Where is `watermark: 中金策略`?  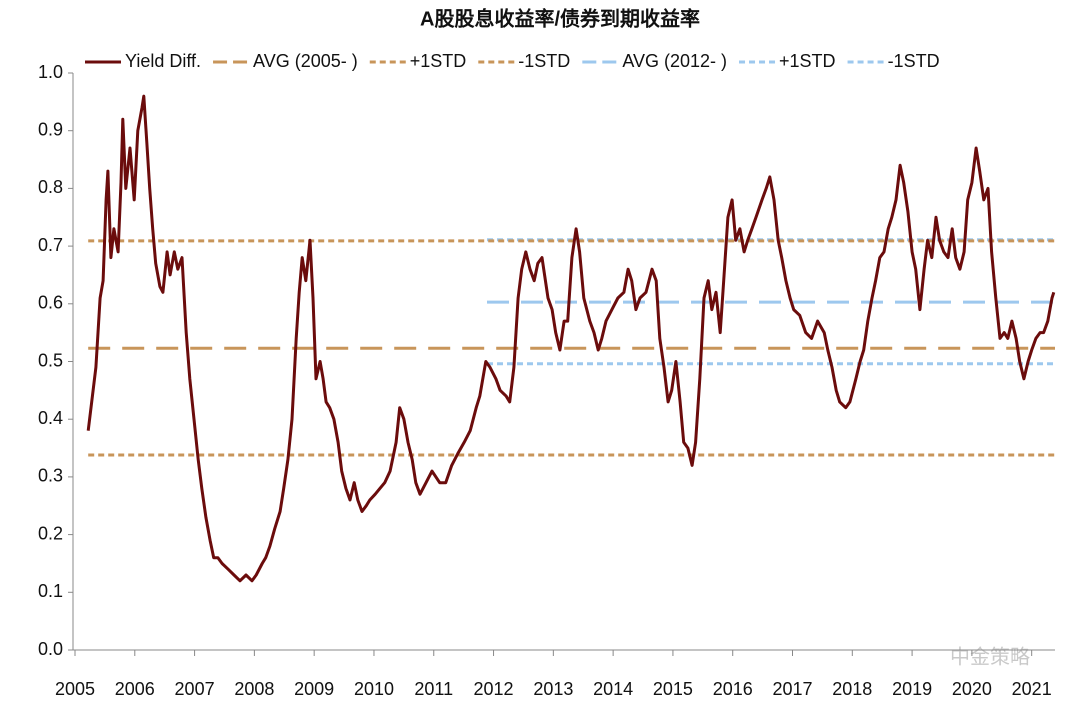 watermark: 中金策略 is located at coordinates (990, 656).